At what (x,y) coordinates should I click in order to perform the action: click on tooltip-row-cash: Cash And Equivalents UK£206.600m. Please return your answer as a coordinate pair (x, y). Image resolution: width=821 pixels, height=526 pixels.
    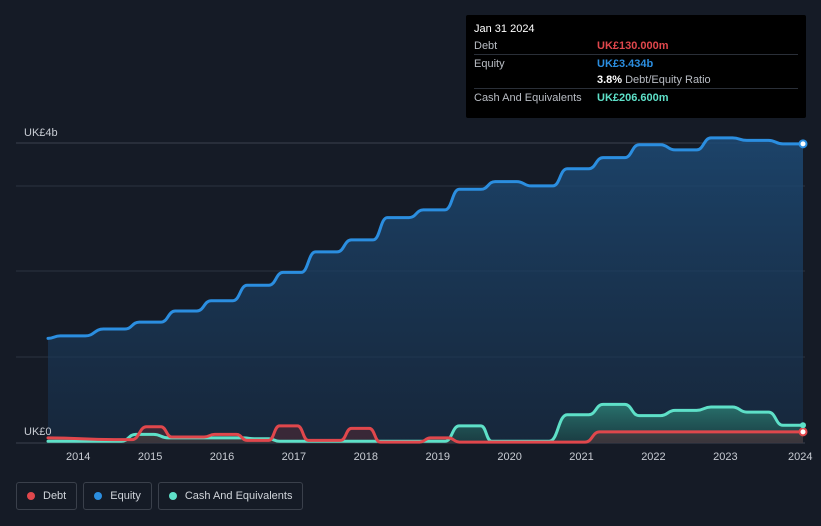
    Looking at the image, I should click on (636, 97).